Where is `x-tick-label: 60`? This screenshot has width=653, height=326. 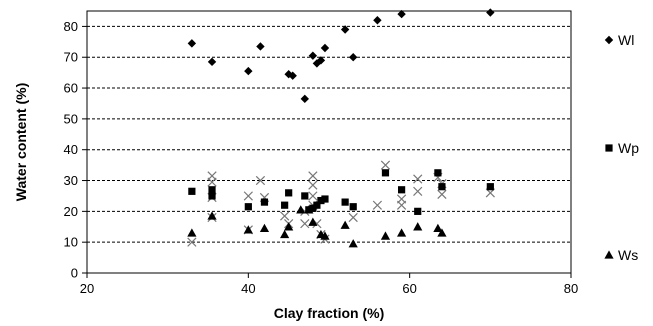 x-tick-label: 60 is located at coordinates (409, 288).